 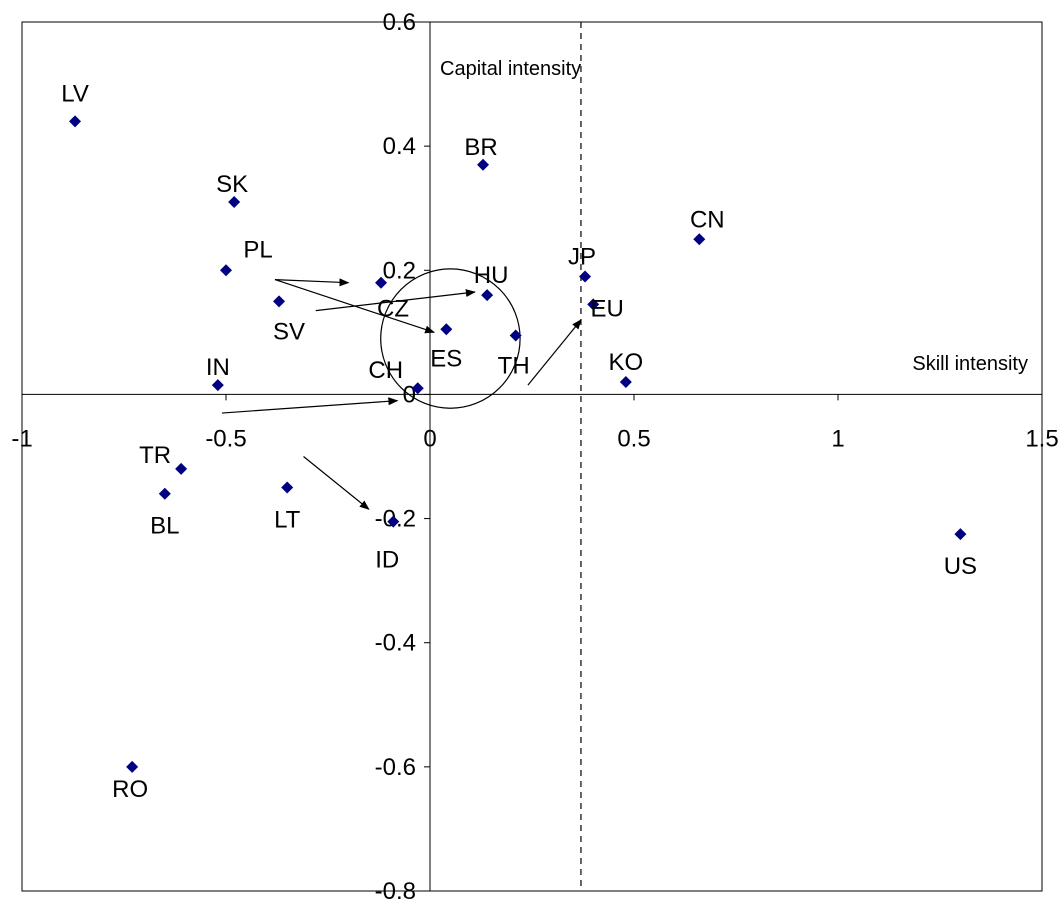 What do you see at coordinates (446, 358) in the screenshot?
I see `point-label: ES` at bounding box center [446, 358].